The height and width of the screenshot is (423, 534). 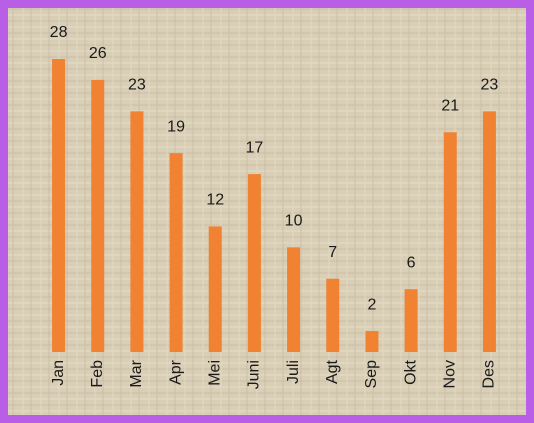 I want to click on data-label: 26, so click(x=98, y=53).